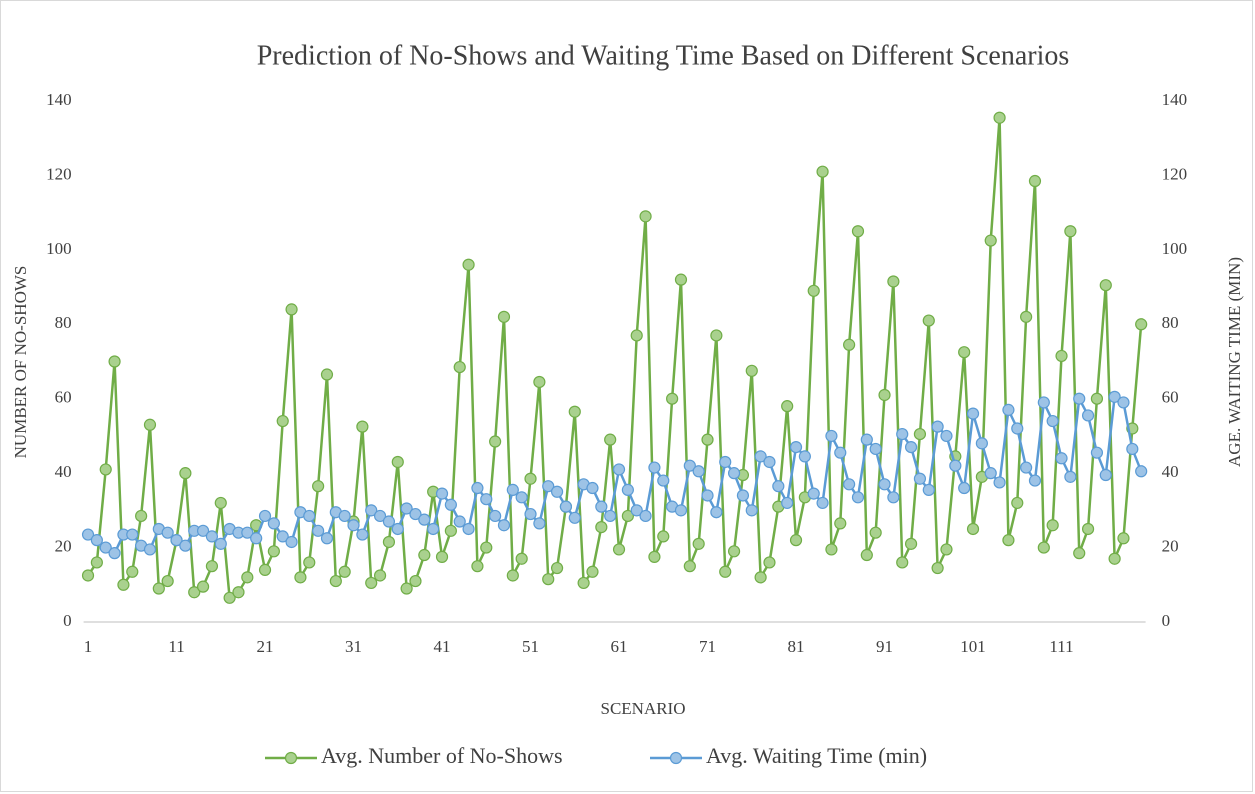 Image resolution: width=1255 pixels, height=794 pixels. Describe the element at coordinates (88, 646) in the screenshot. I see `x-tick-label: 1` at that location.